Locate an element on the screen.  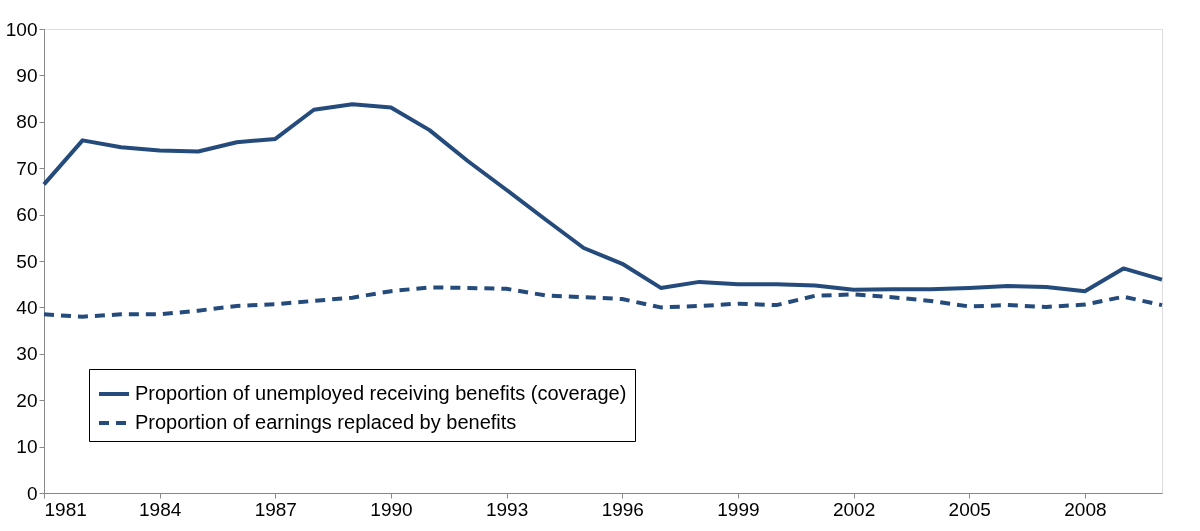
x-tick-label: 1993 is located at coordinates (507, 509).